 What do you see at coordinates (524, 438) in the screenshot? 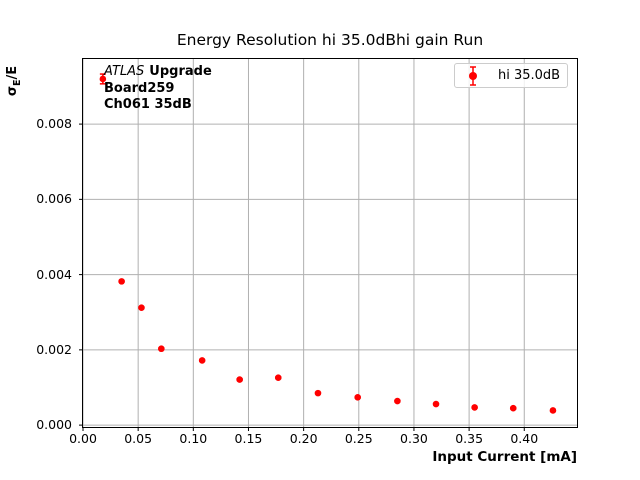
I see `x-tick-label: 0.40` at bounding box center [524, 438].